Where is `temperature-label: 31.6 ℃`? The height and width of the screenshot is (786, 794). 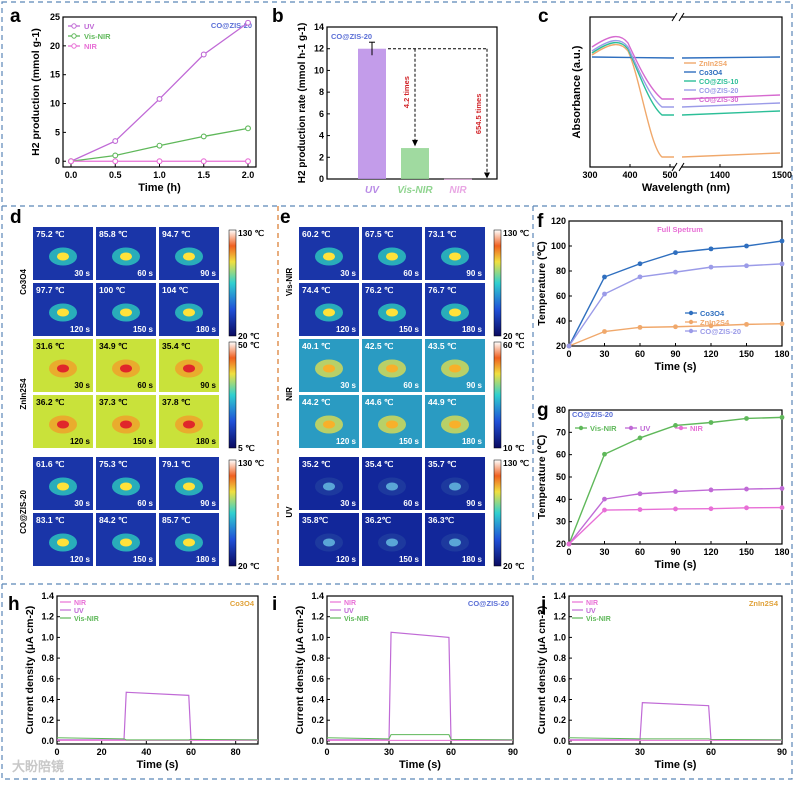 temperature-label: 31.6 ℃ is located at coordinates (50, 346).